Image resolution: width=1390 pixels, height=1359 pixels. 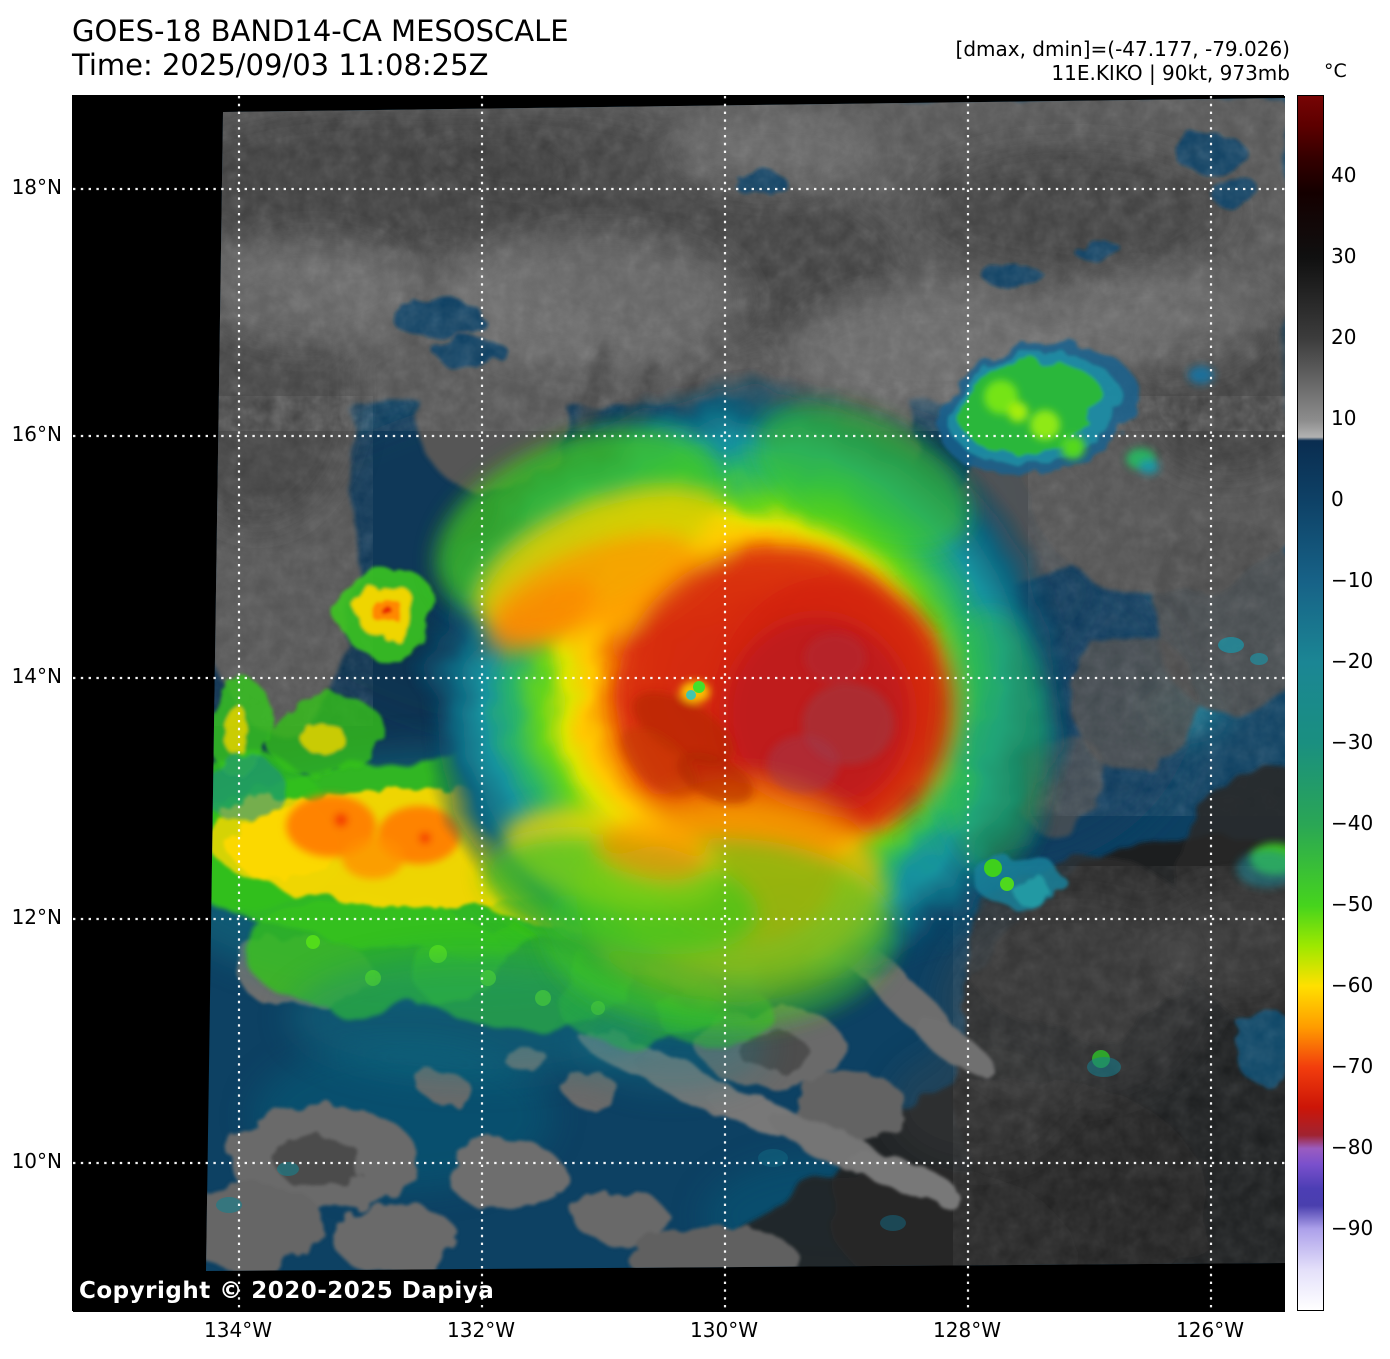 I want to click on colorbar-unit-label: °C, so click(x=1335, y=71).